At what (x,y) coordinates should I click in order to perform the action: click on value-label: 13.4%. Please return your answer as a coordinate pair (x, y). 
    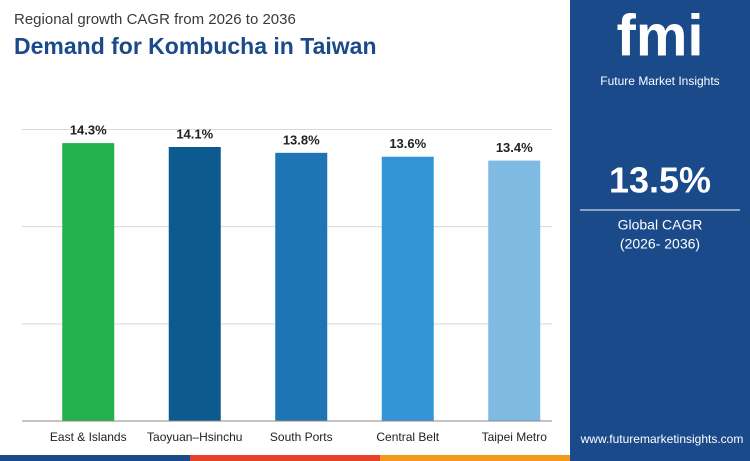
    Looking at the image, I should click on (514, 147).